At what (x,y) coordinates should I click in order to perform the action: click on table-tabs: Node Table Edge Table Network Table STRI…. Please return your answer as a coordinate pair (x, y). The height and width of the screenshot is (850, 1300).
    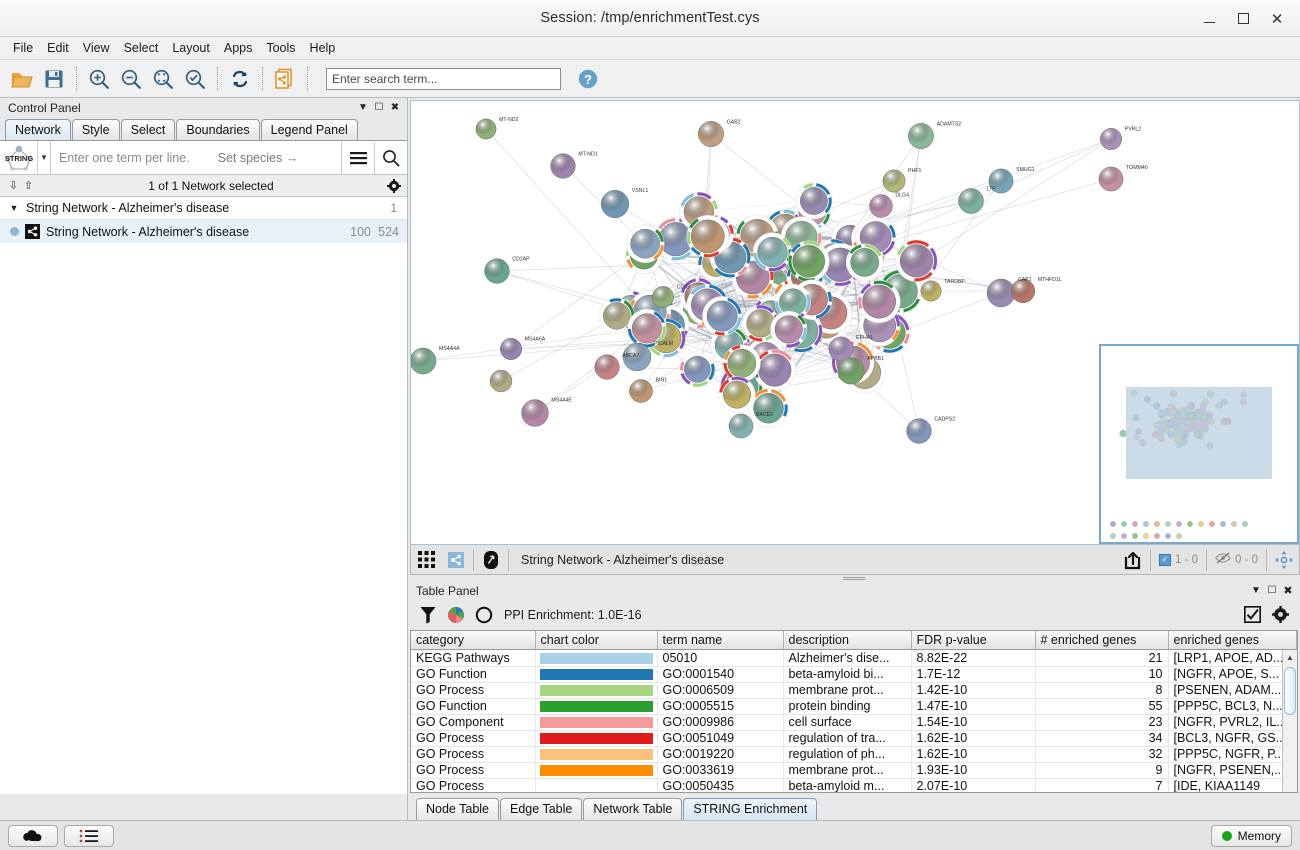
    Looking at the image, I should click on (854, 808).